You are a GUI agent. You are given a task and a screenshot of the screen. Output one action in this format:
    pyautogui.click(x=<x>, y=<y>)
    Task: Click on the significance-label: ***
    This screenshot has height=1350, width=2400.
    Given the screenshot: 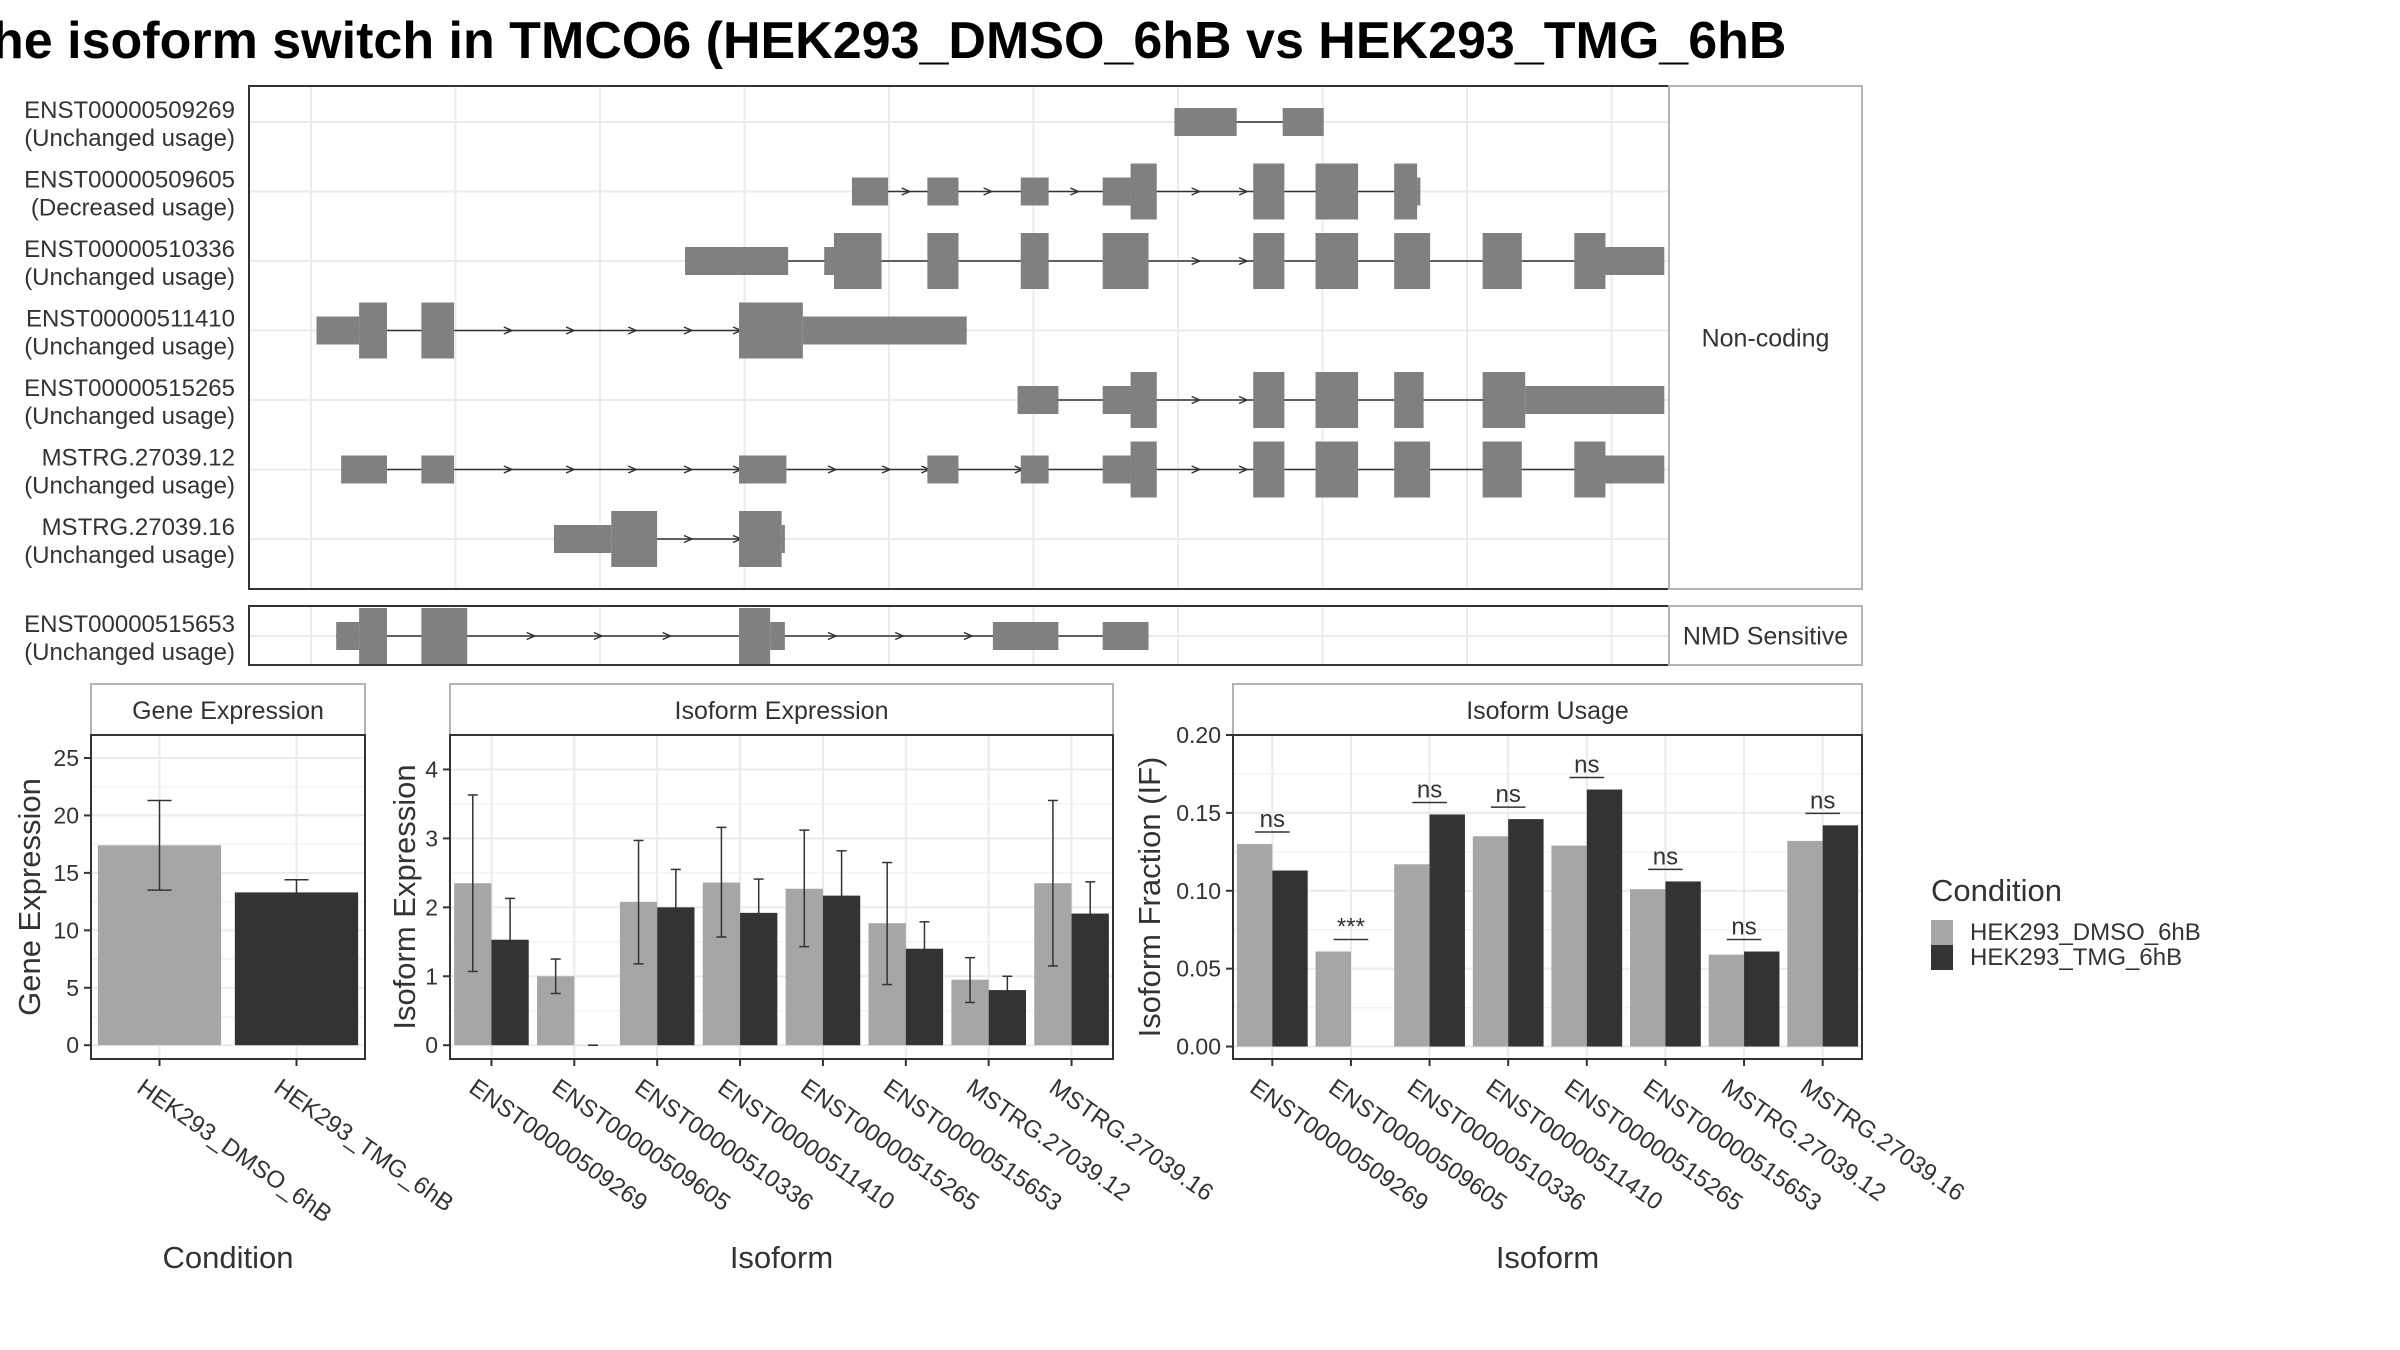 What is the action you would take?
    pyautogui.click(x=1351, y=927)
    